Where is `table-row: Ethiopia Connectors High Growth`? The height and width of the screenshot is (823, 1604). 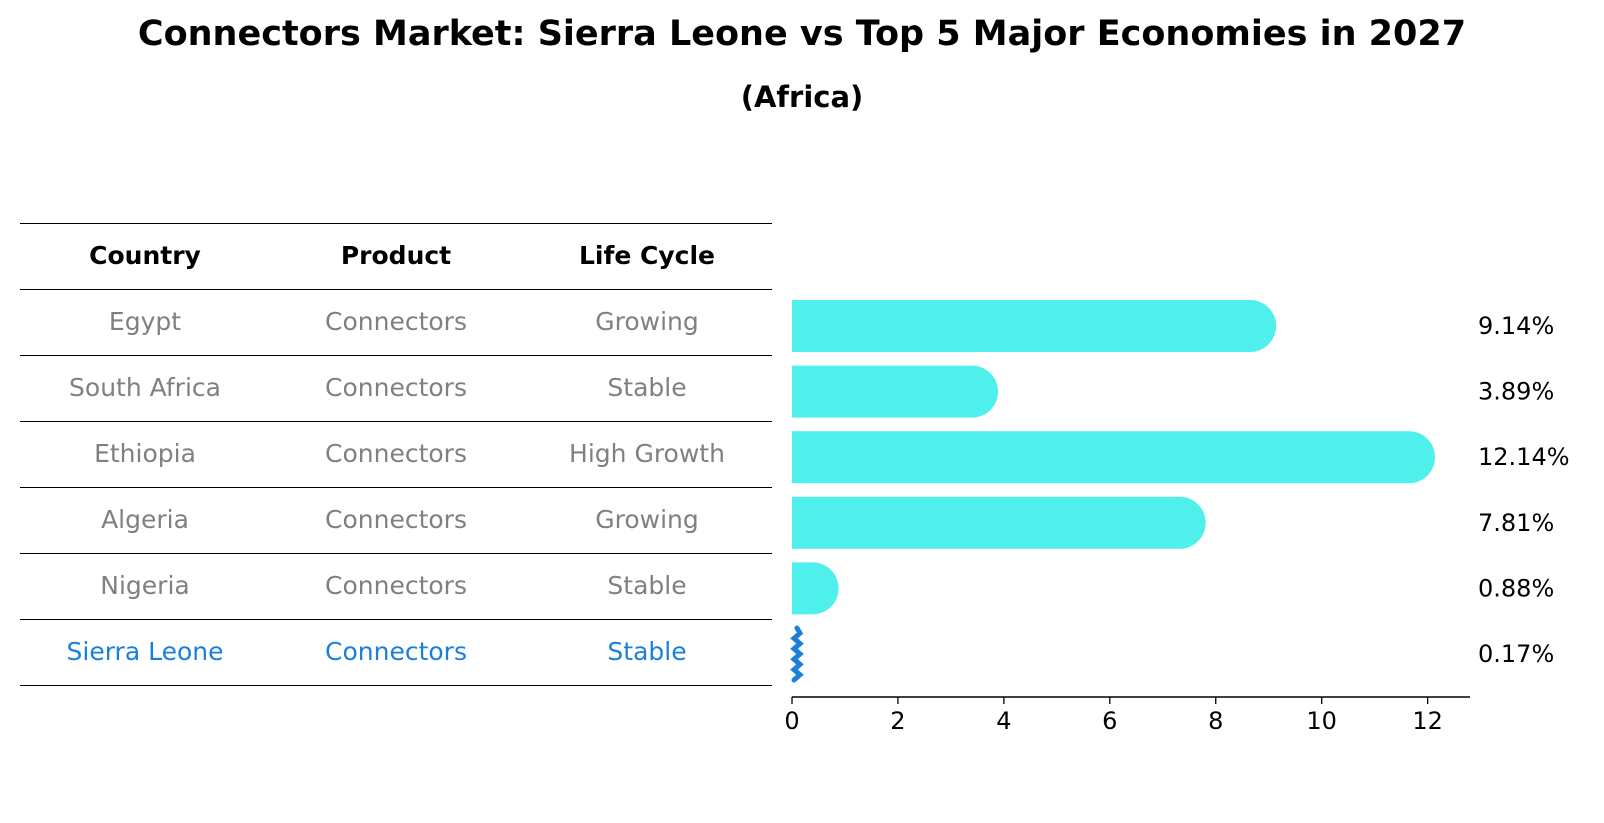 table-row: Ethiopia Connectors High Growth is located at coordinates (396, 454).